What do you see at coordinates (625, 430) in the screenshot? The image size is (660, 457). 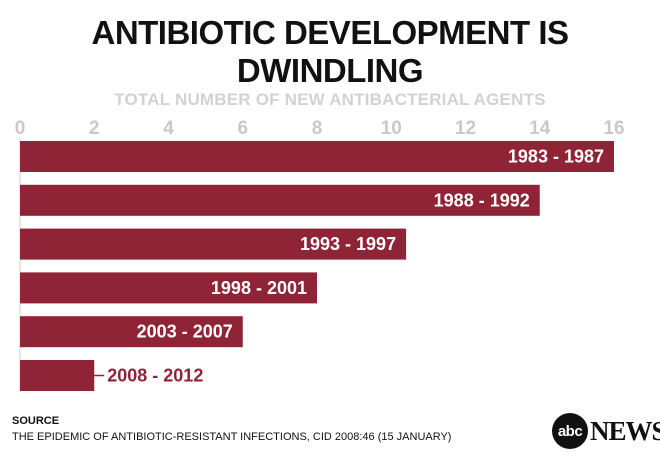 I see `news-wordmark: NEWS` at bounding box center [625, 430].